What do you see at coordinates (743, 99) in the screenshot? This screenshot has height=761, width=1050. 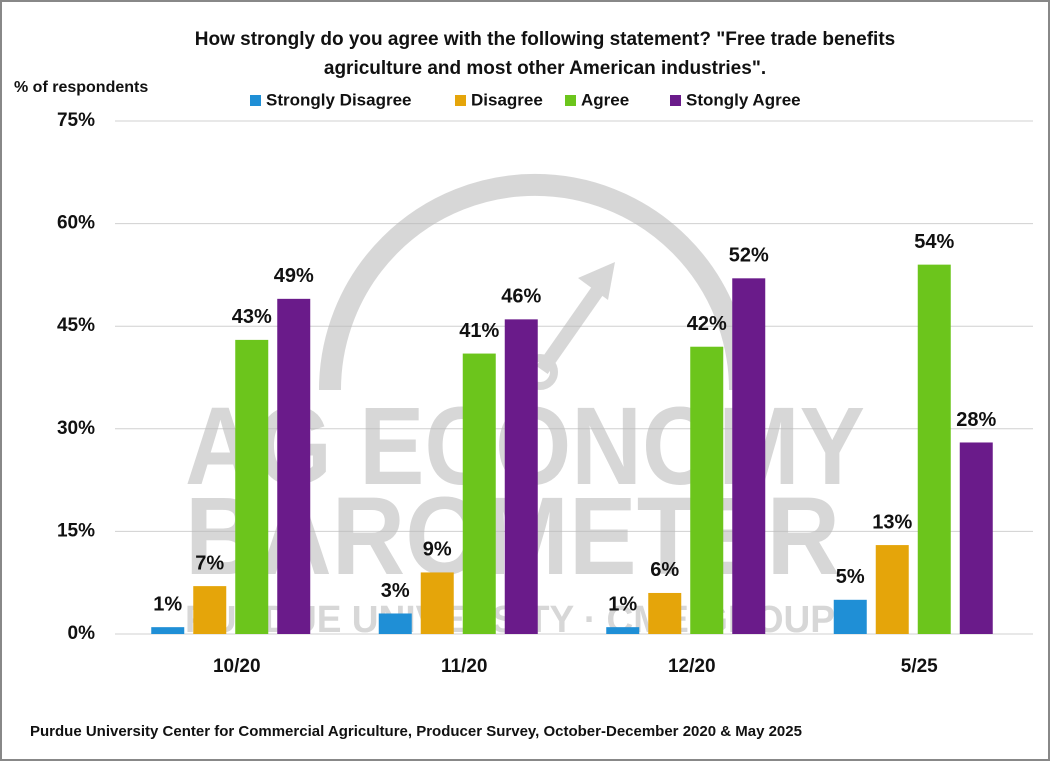 I see `legend-label: Stongly Agree` at bounding box center [743, 99].